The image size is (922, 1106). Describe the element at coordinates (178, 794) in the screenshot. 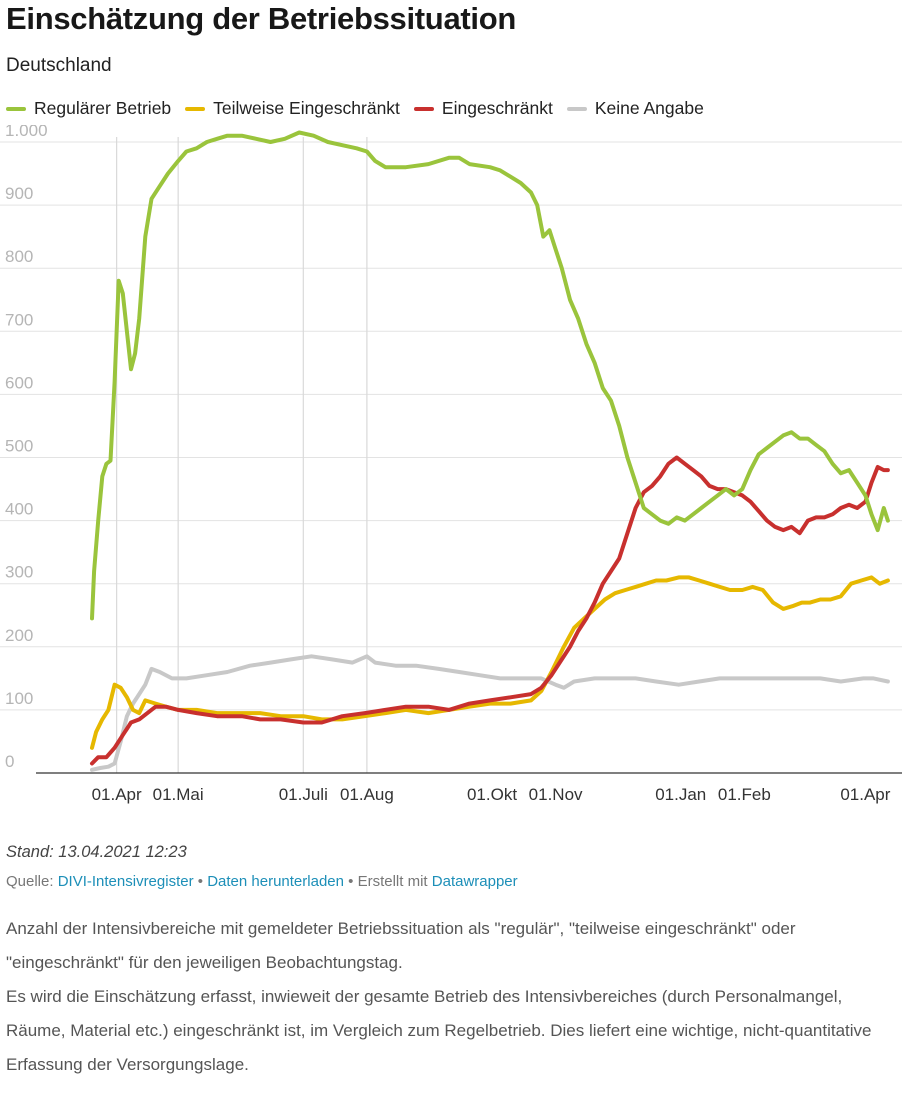

I see `x-tick-label: 01.Mai` at that location.